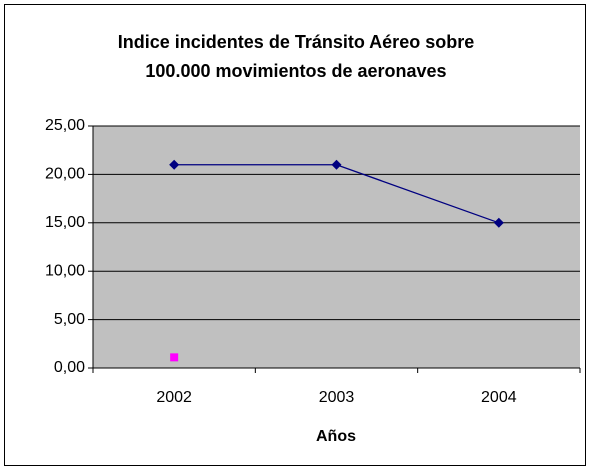 The width and height of the screenshot is (591, 470). Describe the element at coordinates (65, 125) in the screenshot. I see `y-tick-label: 25,00` at that location.